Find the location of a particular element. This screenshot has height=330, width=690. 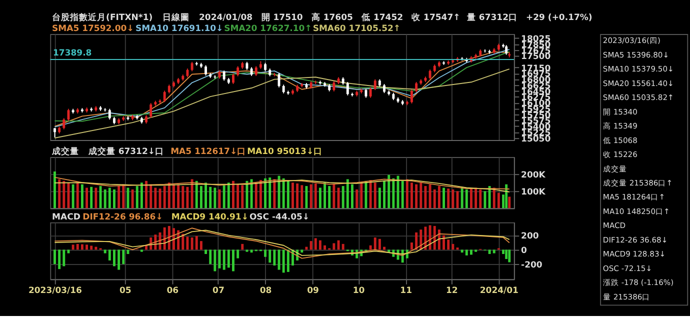

text: SMA10 15379.50↓ is located at coordinates (638, 69).